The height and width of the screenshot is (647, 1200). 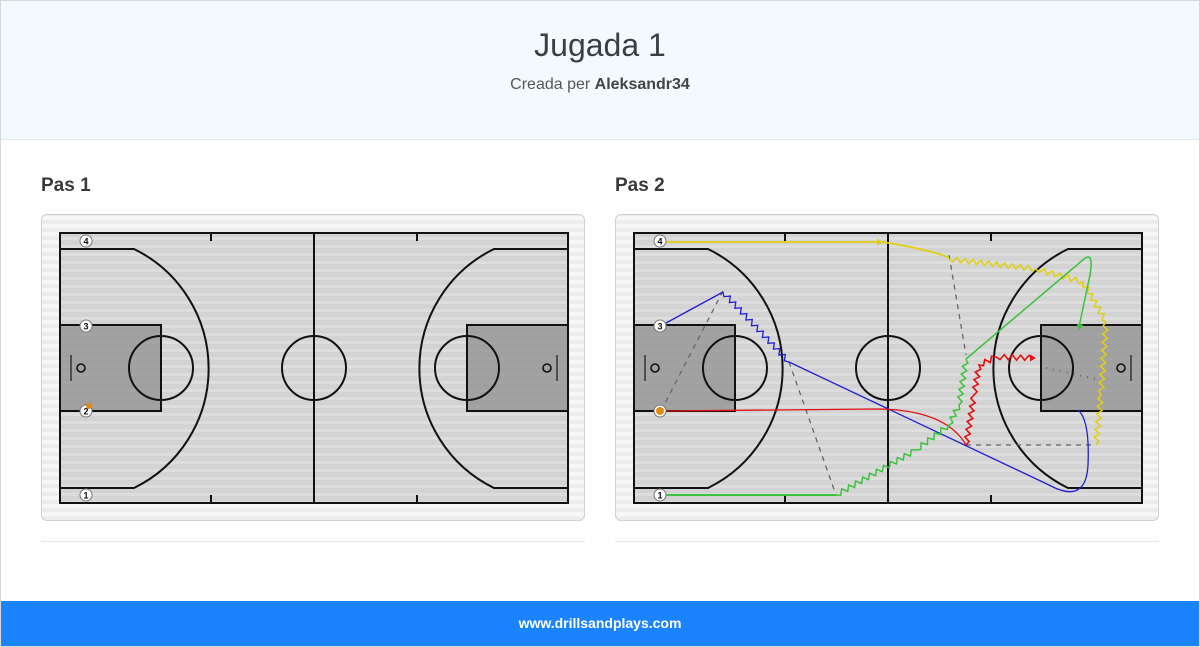 I want to click on player-2-label: 2, so click(x=85, y=412).